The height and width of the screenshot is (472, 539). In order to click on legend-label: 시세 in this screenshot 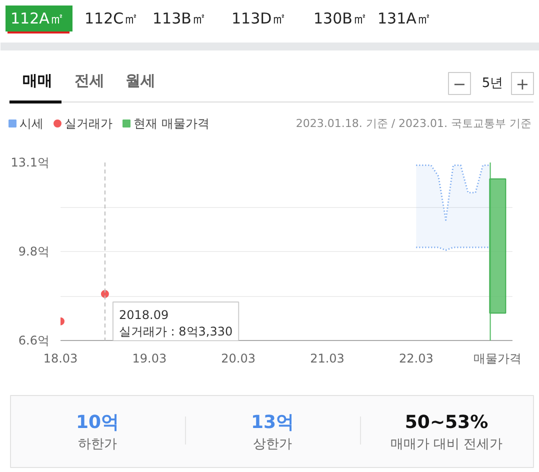, I will do `click(32, 123)`.